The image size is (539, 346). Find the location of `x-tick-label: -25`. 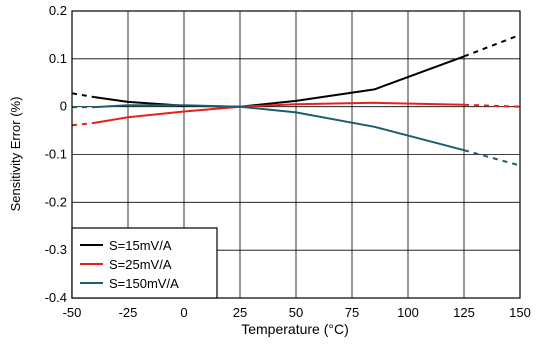

x-tick-label: -25 is located at coordinates (128, 312).